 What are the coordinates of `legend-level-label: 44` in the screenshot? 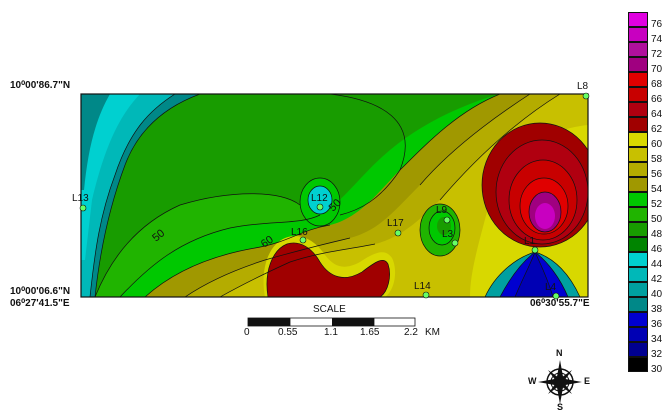 It's located at (657, 264).